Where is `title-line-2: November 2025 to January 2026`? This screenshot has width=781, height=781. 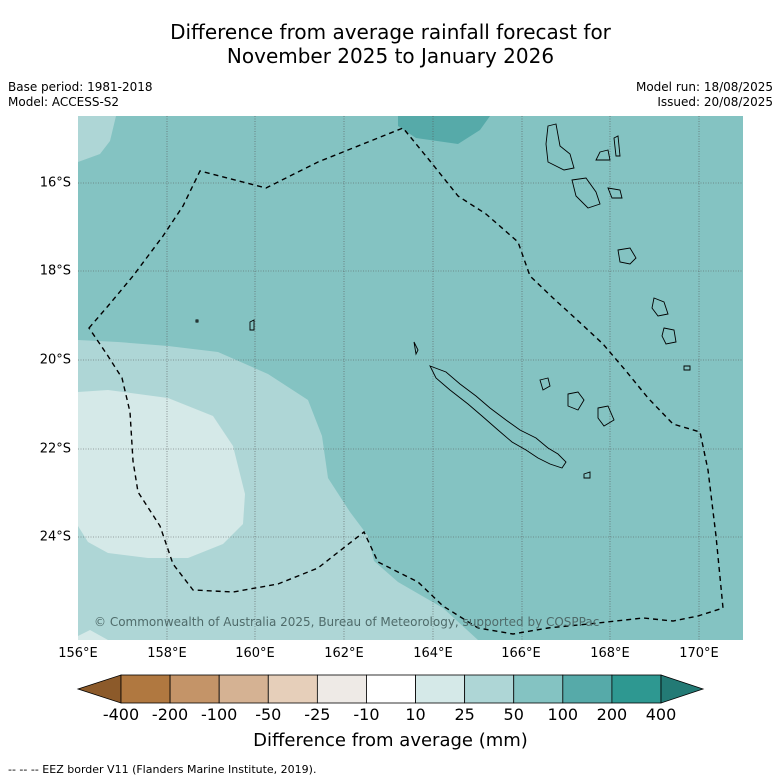
title-line-2: November 2025 to January 2026 is located at coordinates (390, 56).